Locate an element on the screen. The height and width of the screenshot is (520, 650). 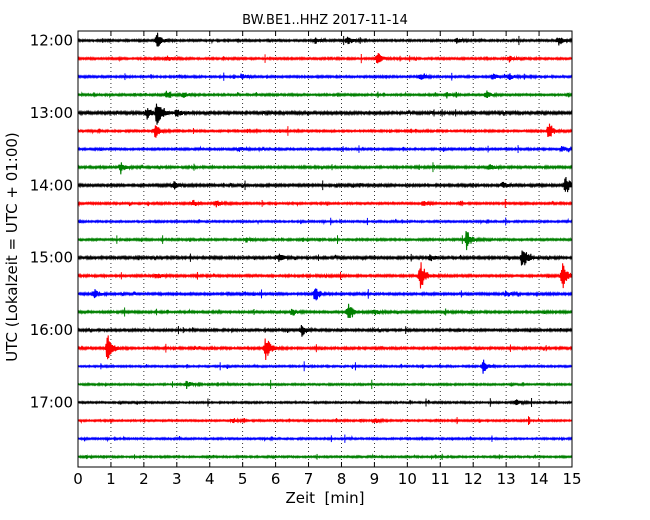
trace-16:00 is located at coordinates (325, 330).